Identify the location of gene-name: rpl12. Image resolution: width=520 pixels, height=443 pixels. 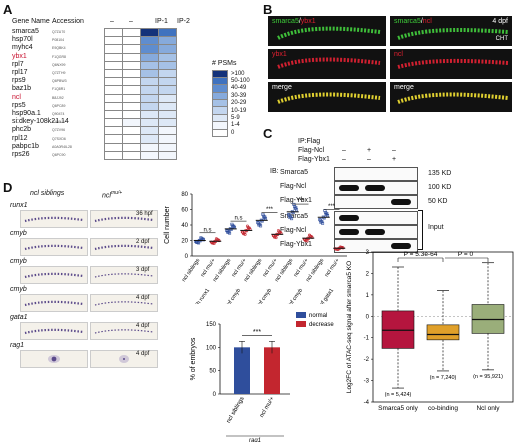
(20, 138).